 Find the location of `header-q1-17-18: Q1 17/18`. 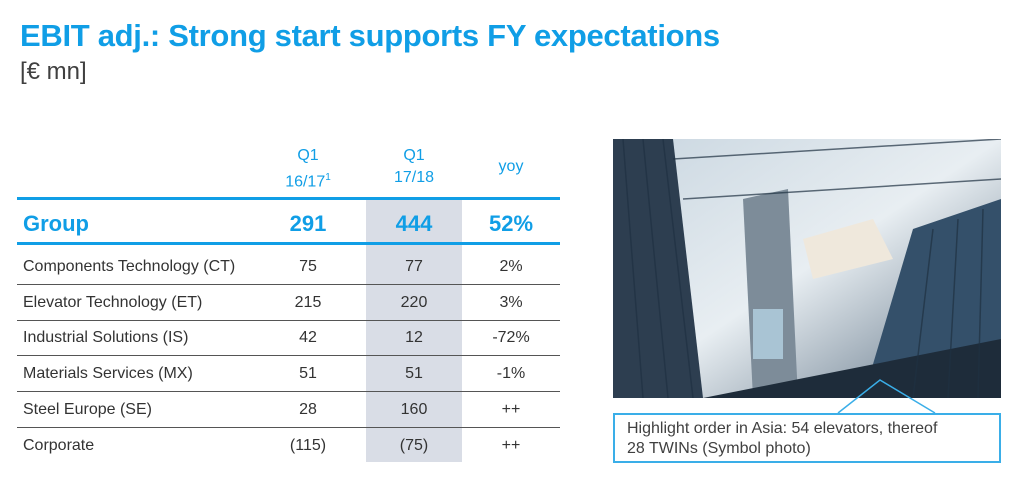

header-q1-17-18: Q1 17/18 is located at coordinates (414, 167).